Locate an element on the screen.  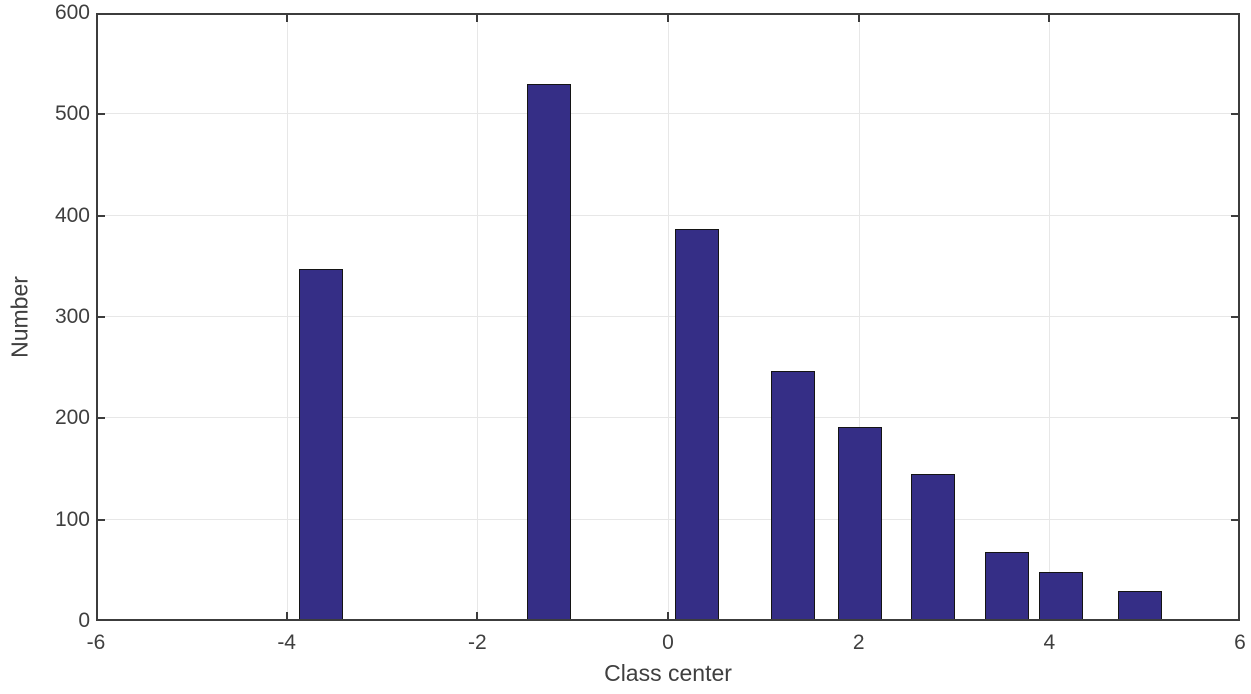
y-tick-label: 400 is located at coordinates (72, 215).